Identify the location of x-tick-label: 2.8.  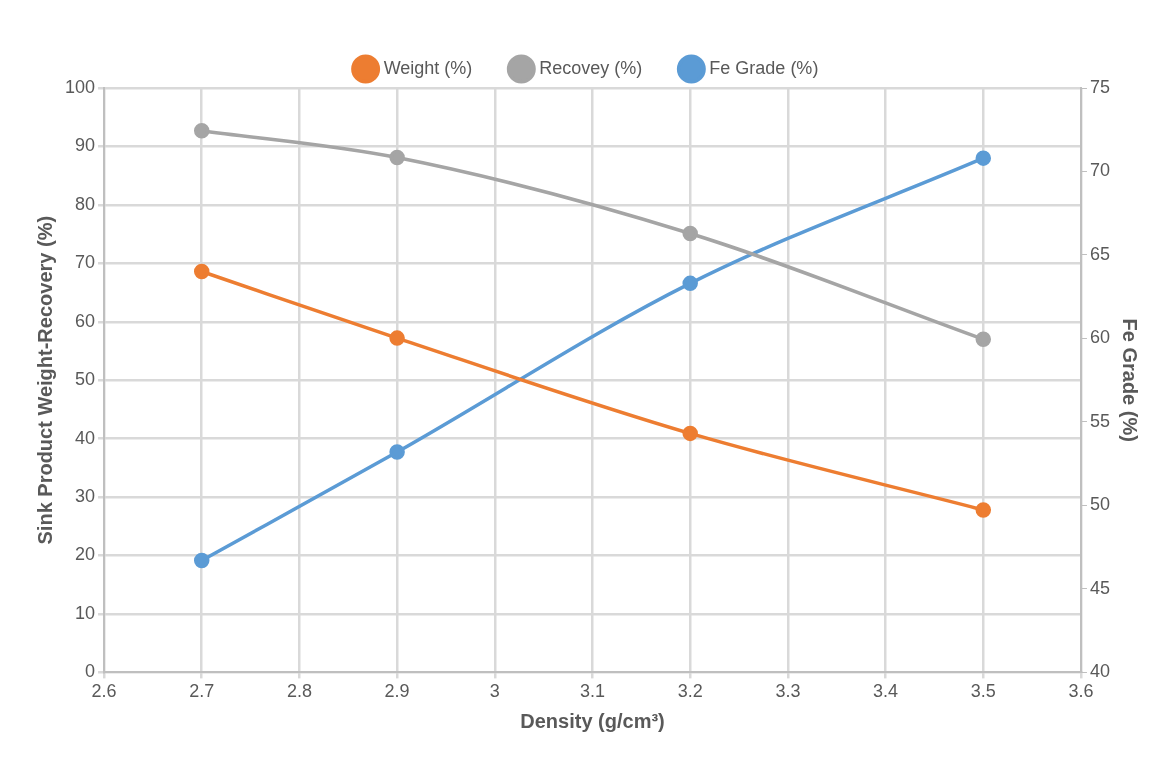
(299, 691).